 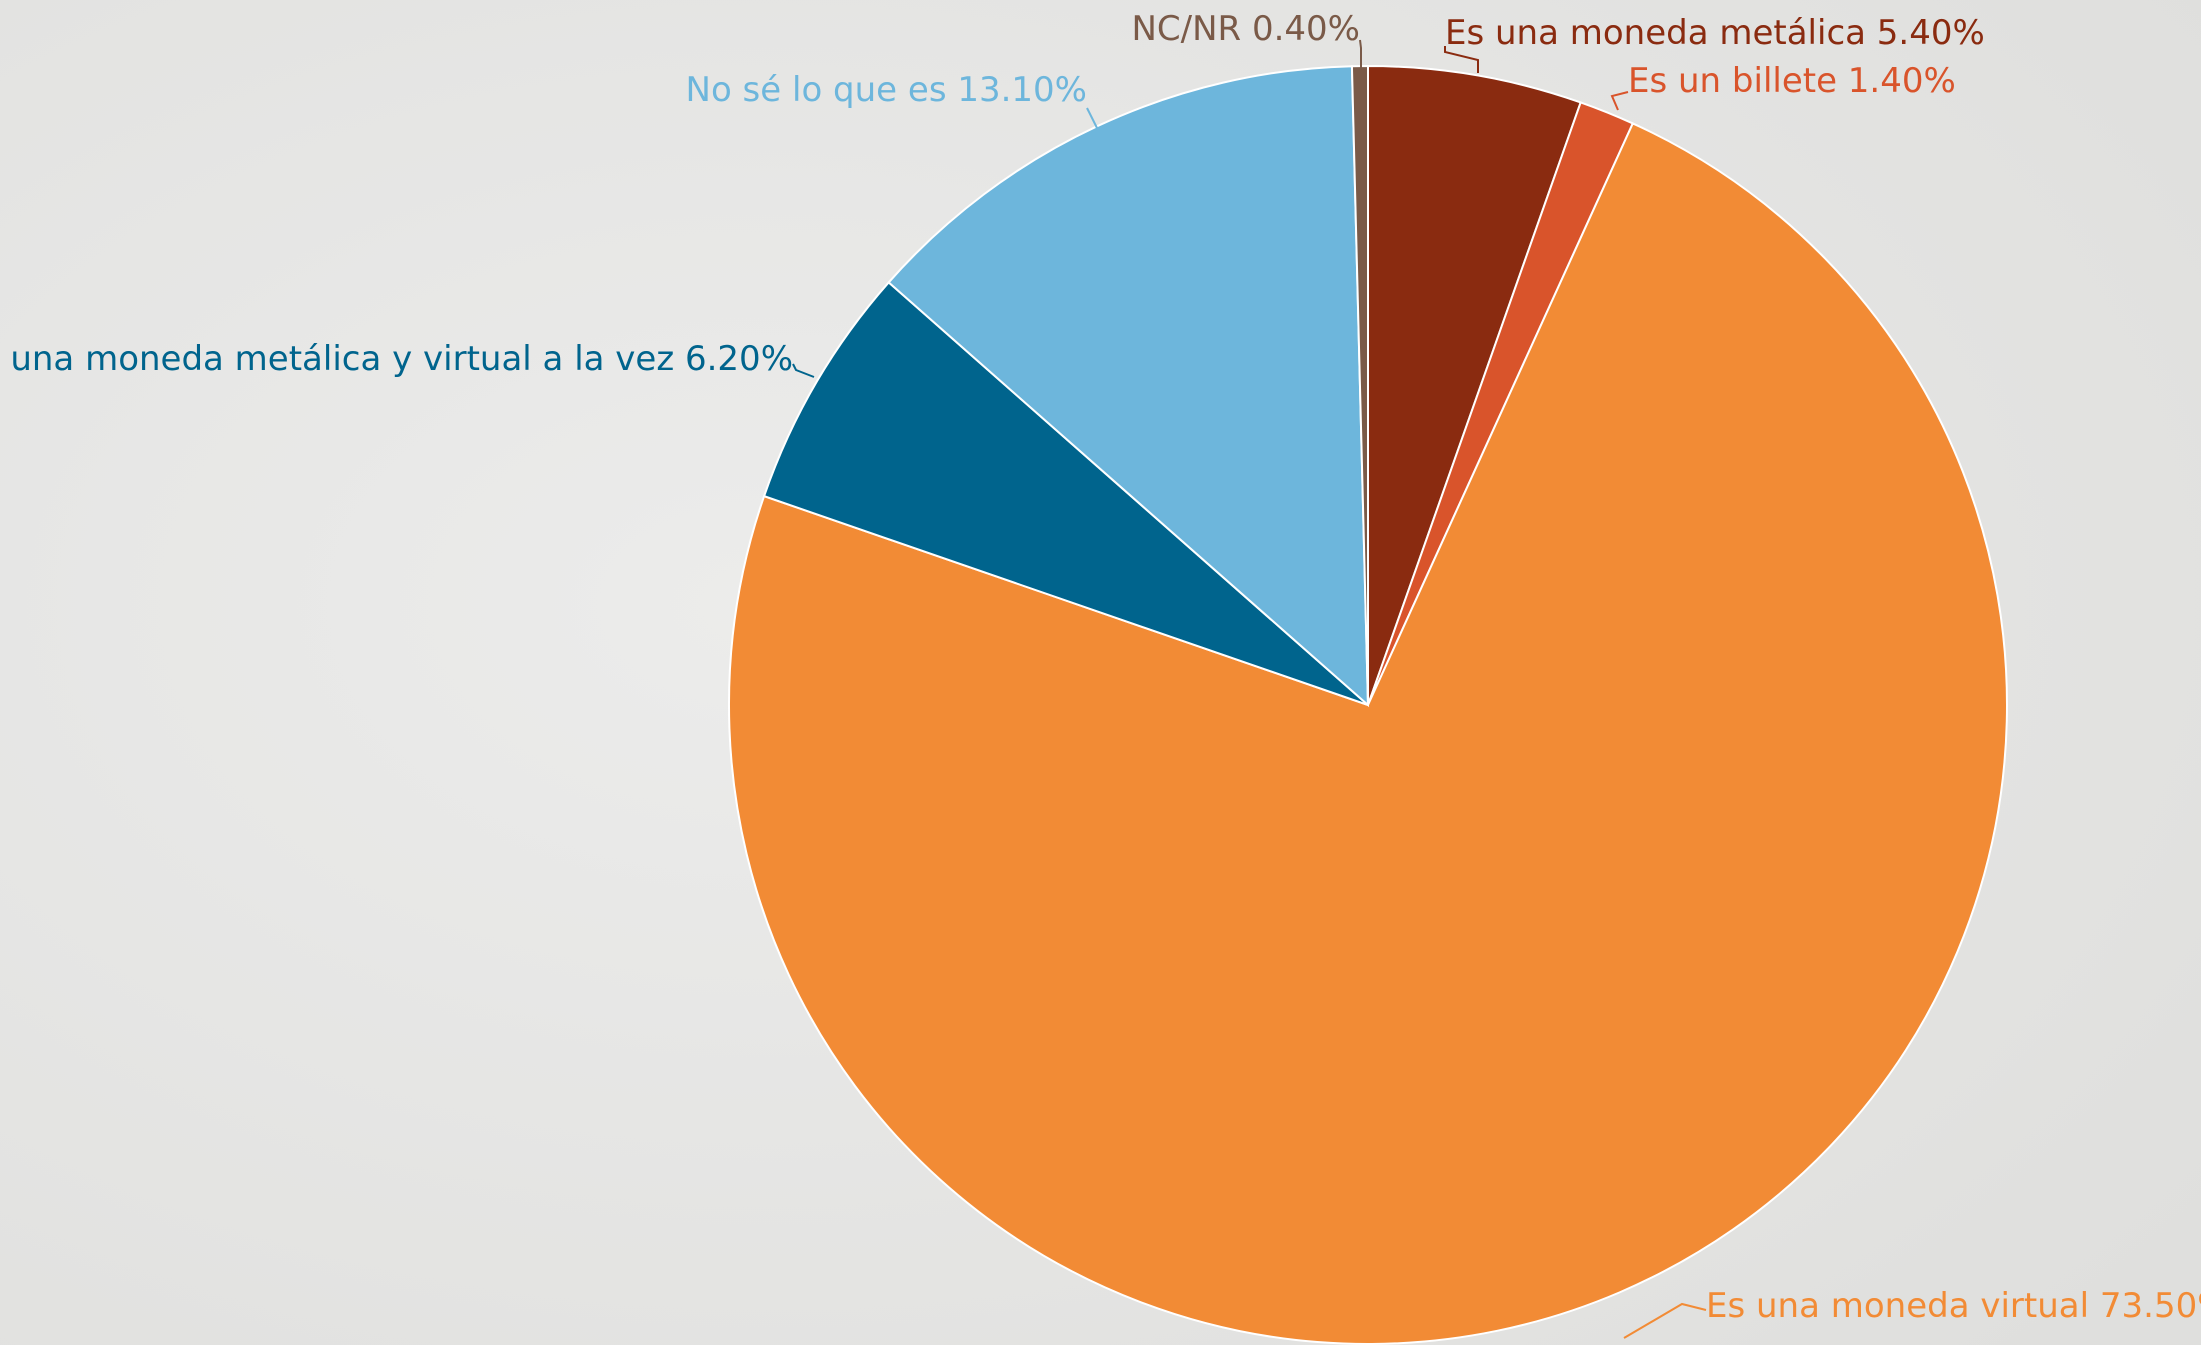 I want to click on data-label: No sé lo que es 13.10%, so click(x=886, y=90).